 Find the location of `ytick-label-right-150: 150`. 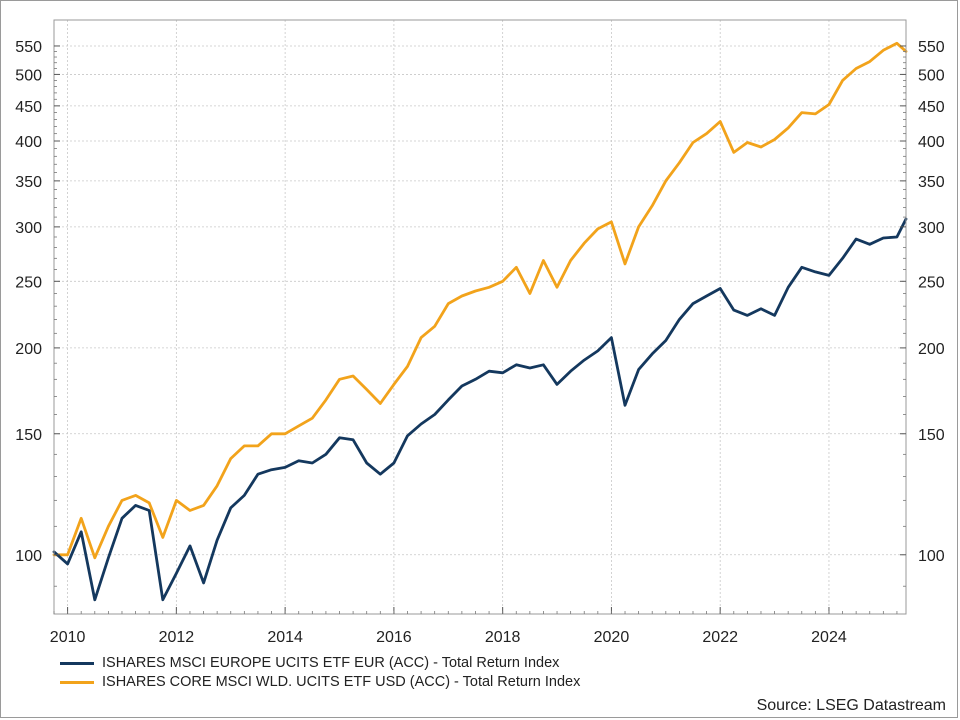

ytick-label-right-150: 150 is located at coordinates (931, 435).